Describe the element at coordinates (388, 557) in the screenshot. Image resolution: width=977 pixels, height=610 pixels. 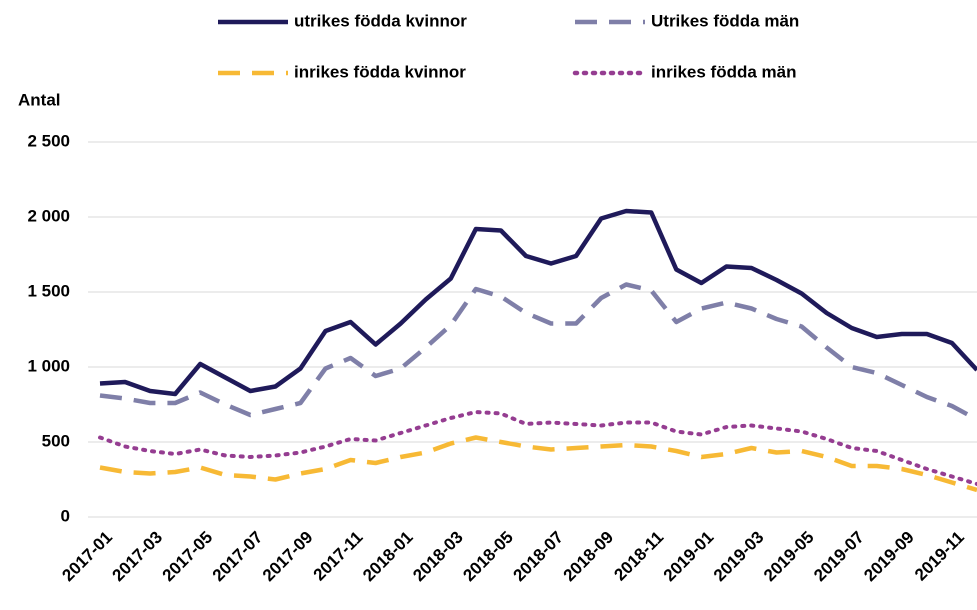
I see `x-tick-label: 2018-01` at that location.